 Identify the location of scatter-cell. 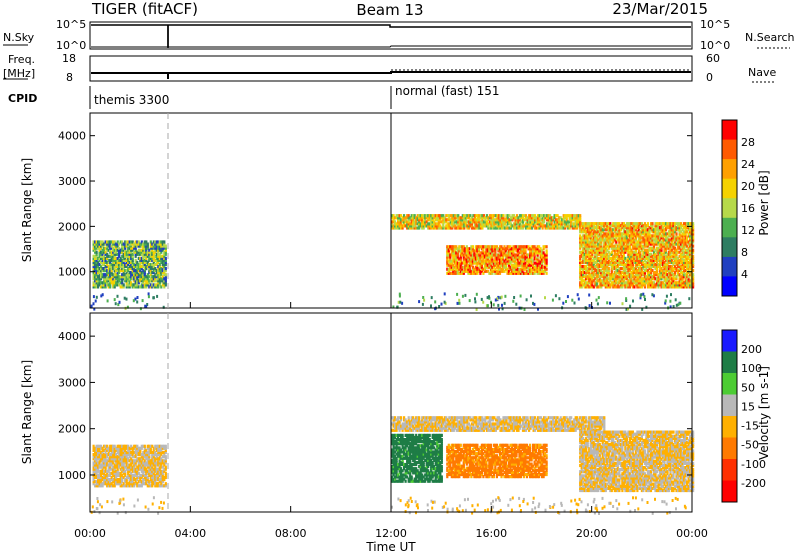
(577, 295).